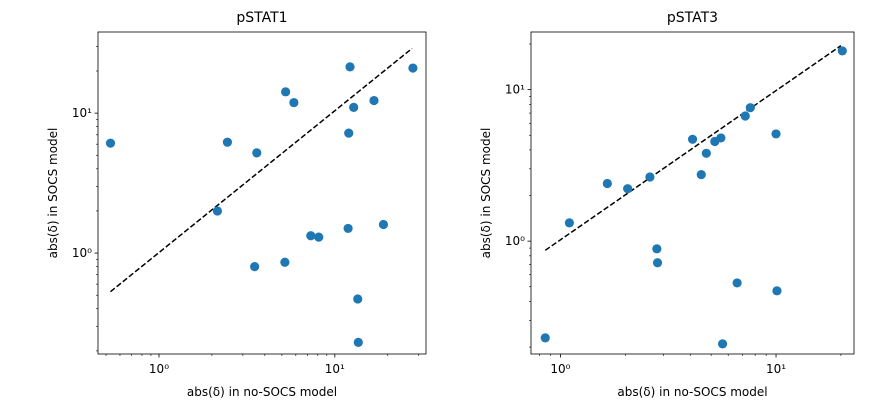  What do you see at coordinates (692, 18) in the screenshot?
I see `chart-title: pSTAT3` at bounding box center [692, 18].